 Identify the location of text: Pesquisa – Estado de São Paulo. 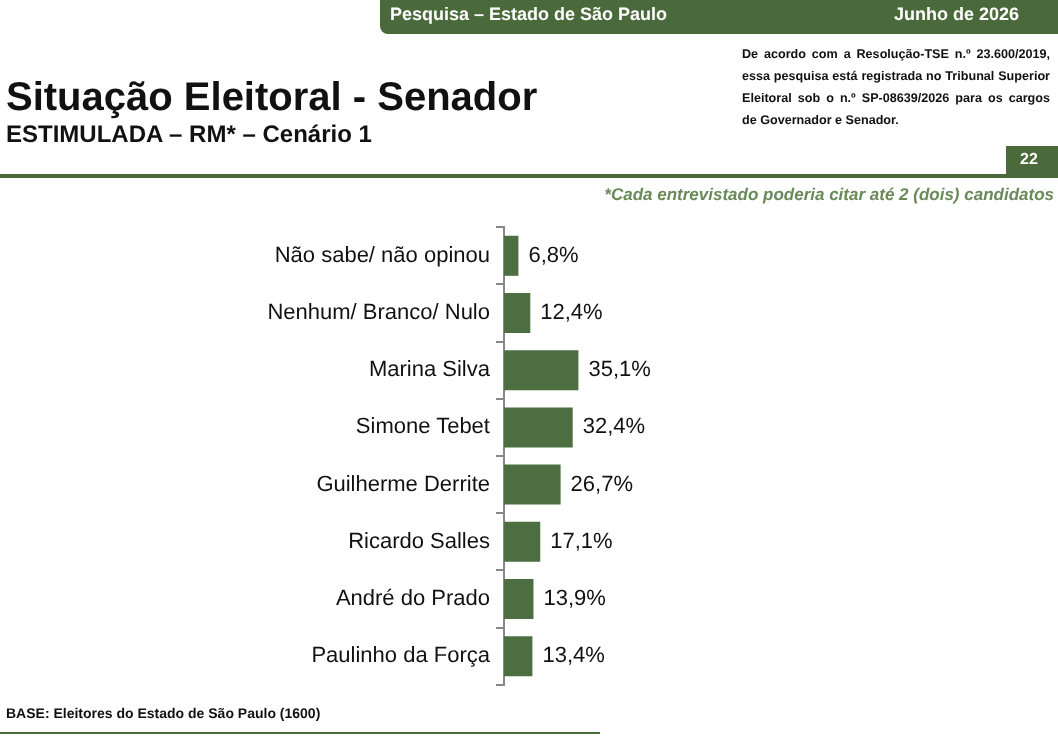
(529, 14).